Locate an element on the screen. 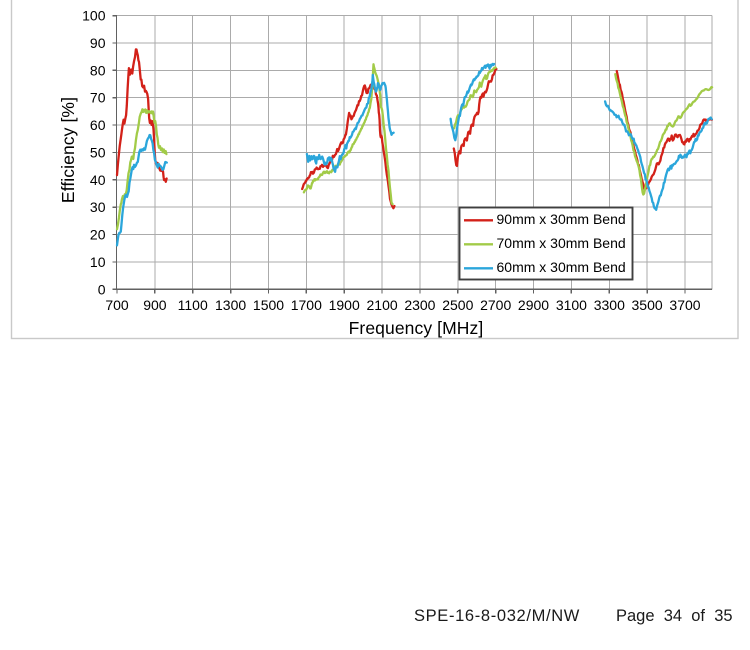 Image resolution: width=750 pixels, height=650 pixels. svg-text: SPE-16-8-032/M/NW is located at coordinates (497, 616).